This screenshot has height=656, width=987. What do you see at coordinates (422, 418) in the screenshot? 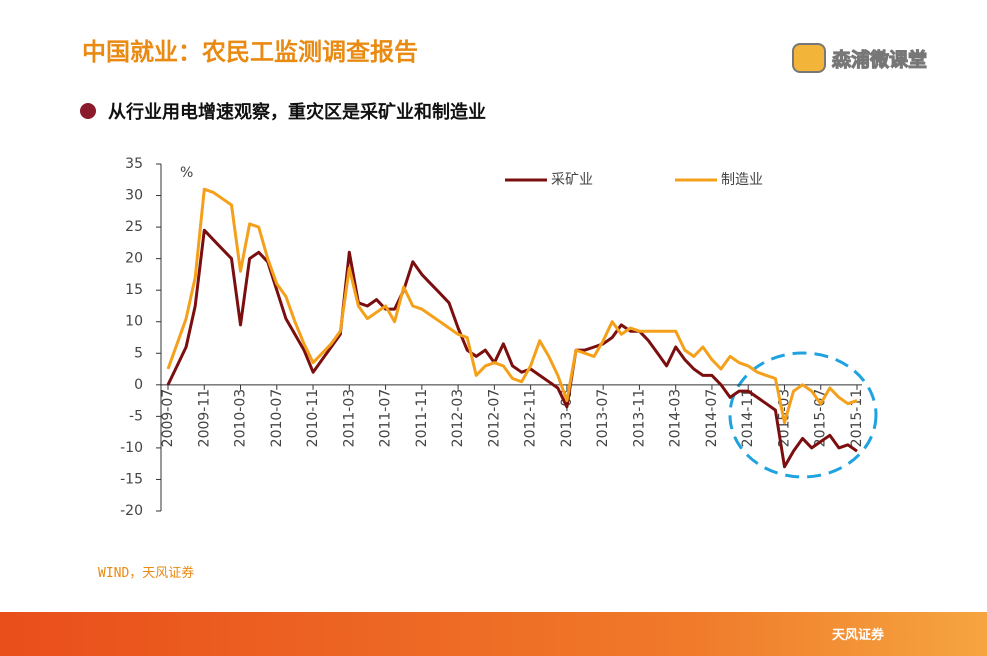
I see `x-tick-label: 2011-11` at bounding box center [422, 418].